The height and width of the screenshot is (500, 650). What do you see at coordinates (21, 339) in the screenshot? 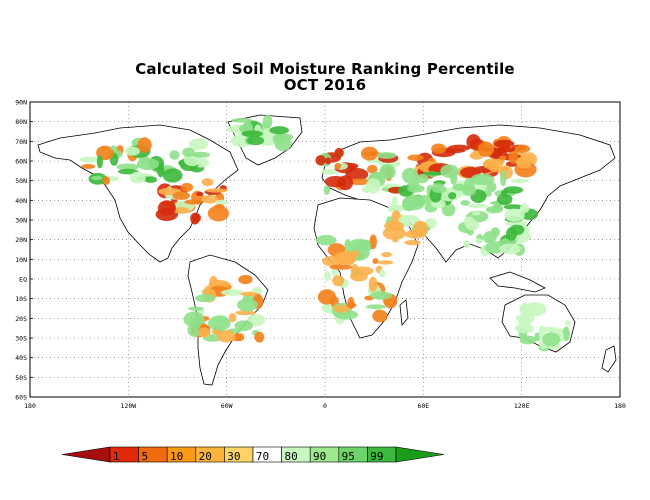
I see `lat-tick-label: 30S` at bounding box center [21, 339].